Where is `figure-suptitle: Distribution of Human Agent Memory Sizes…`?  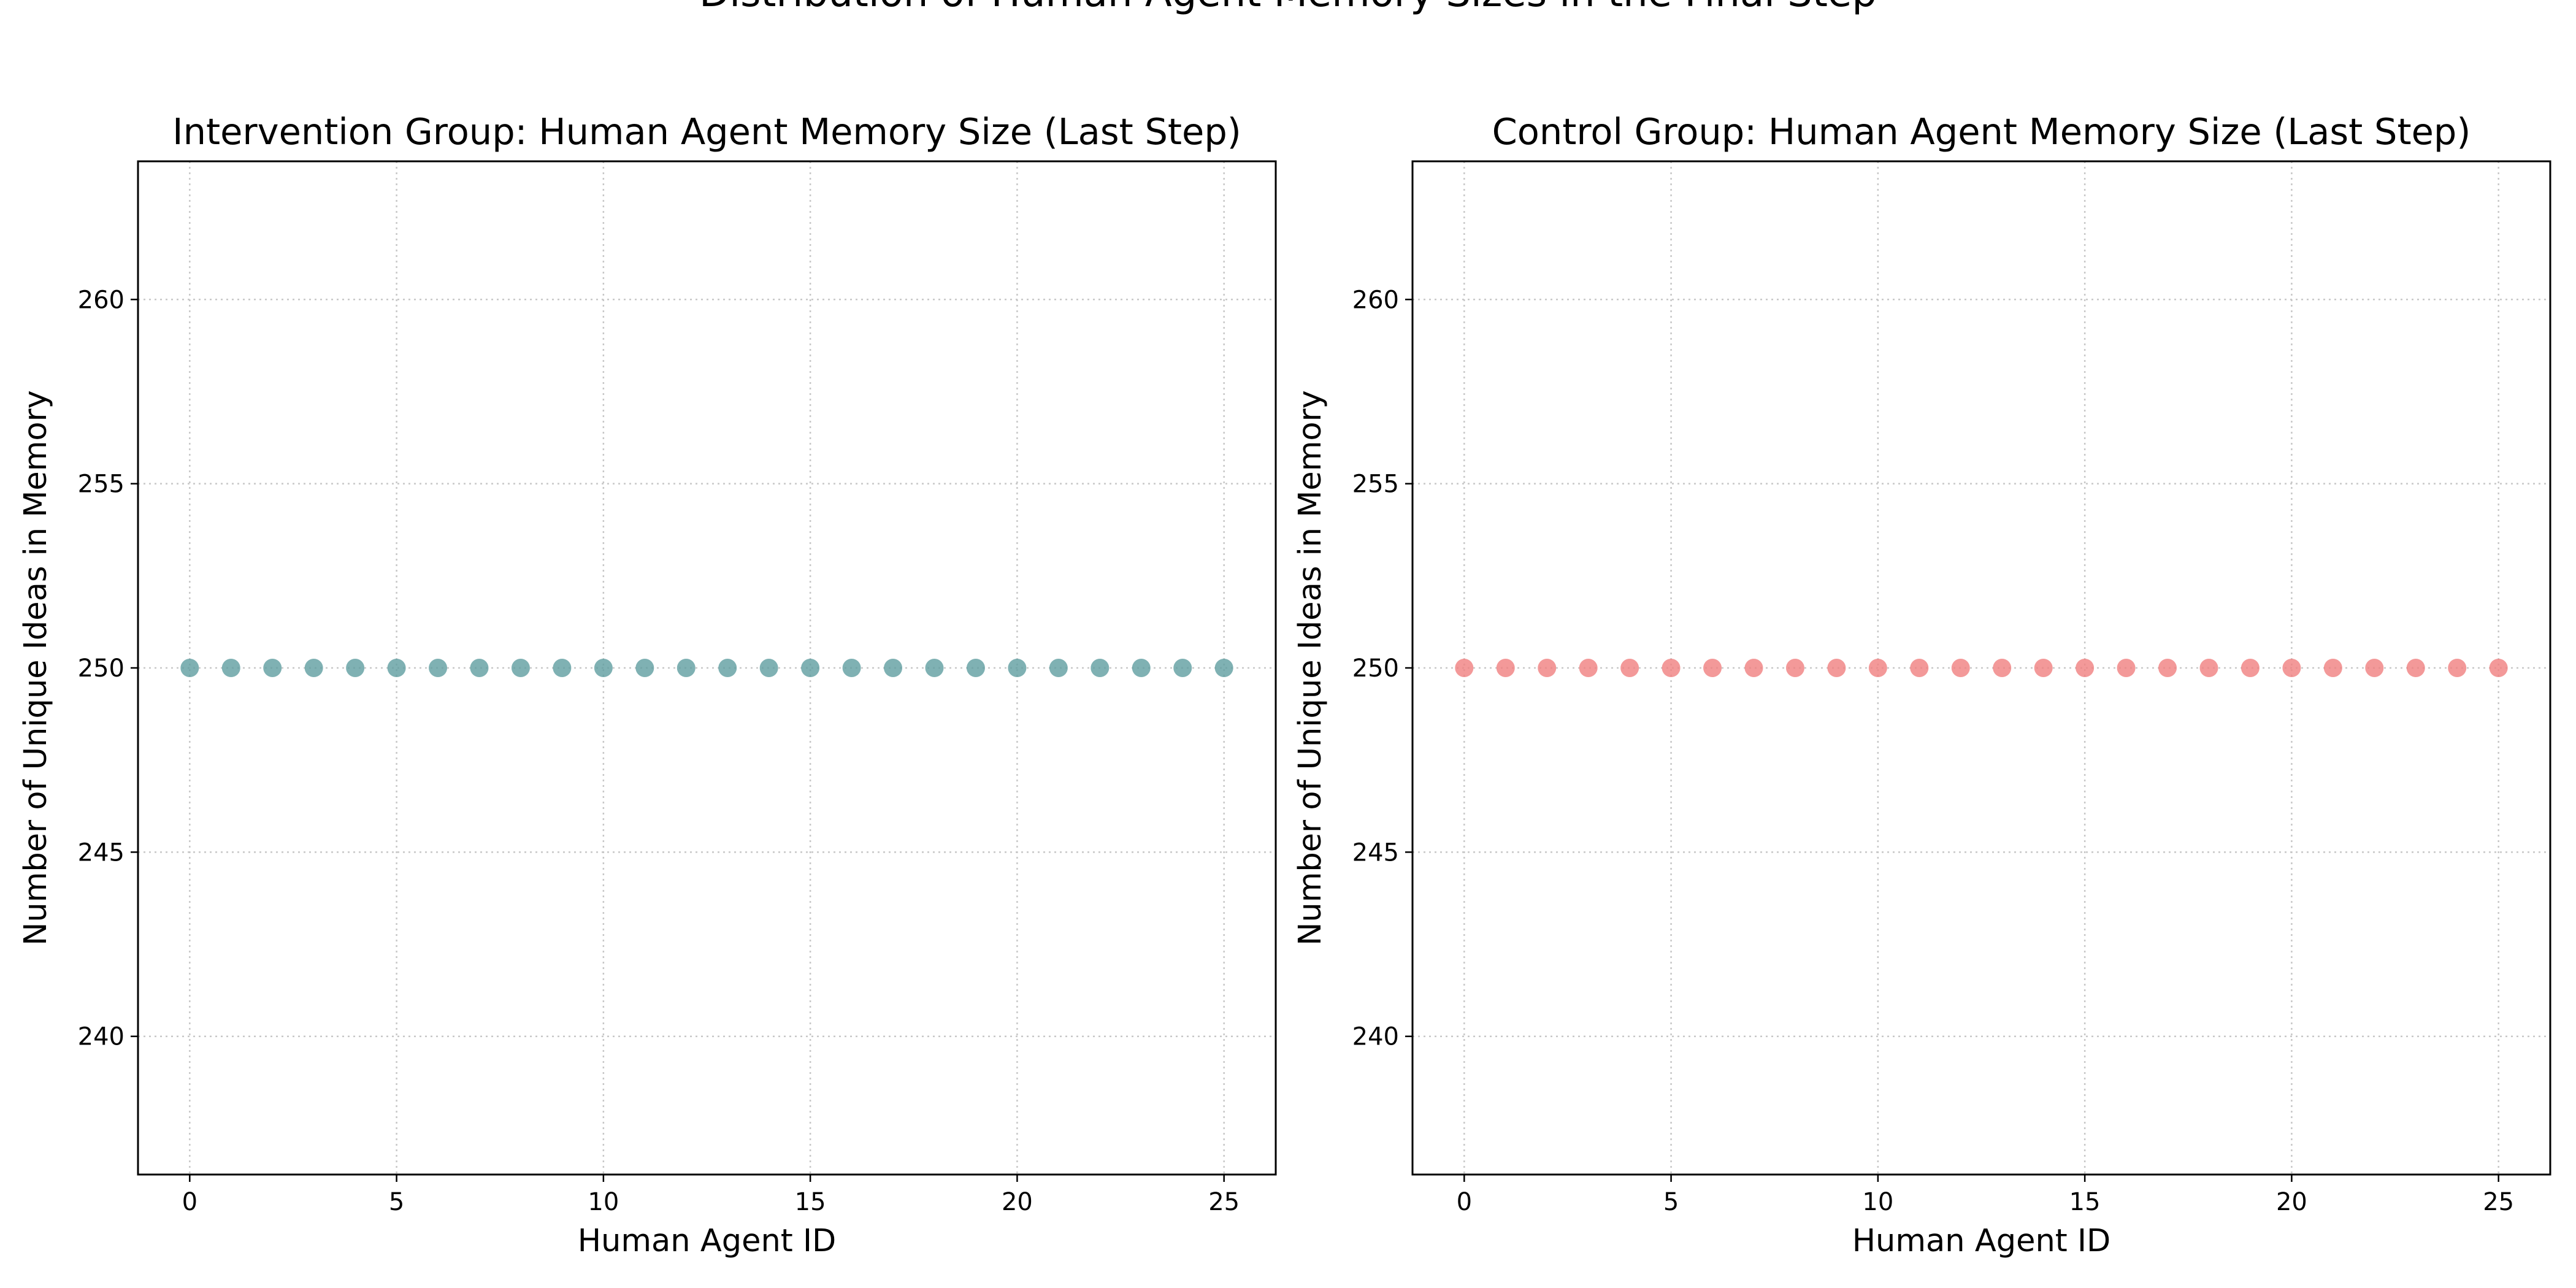
figure-suptitle: Distribution of Human Agent Memory Sizes… is located at coordinates (1288, 8).